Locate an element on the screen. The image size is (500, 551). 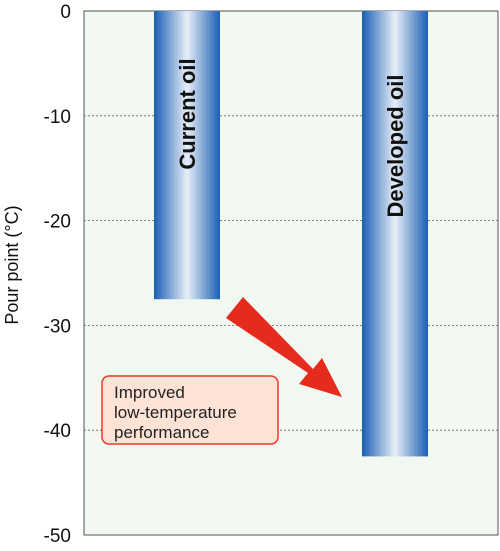
y-tick-label: -10 is located at coordinates (57, 117).